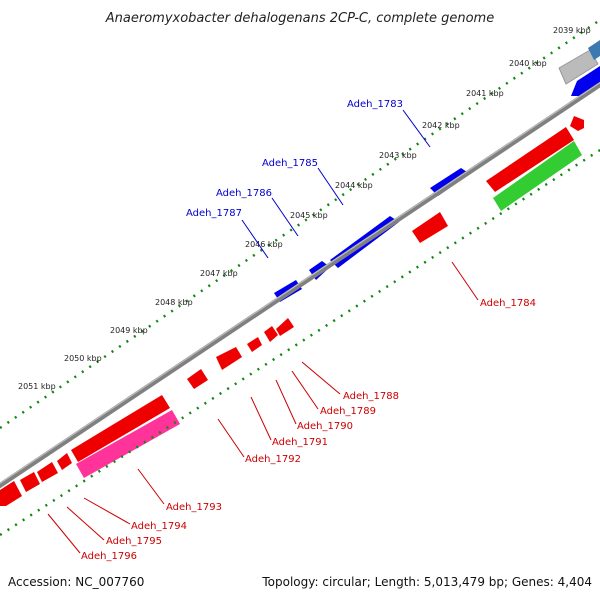 The image size is (600, 600). Describe the element at coordinates (528, 63) in the screenshot. I see `tick-label: 2040 kbp` at that location.